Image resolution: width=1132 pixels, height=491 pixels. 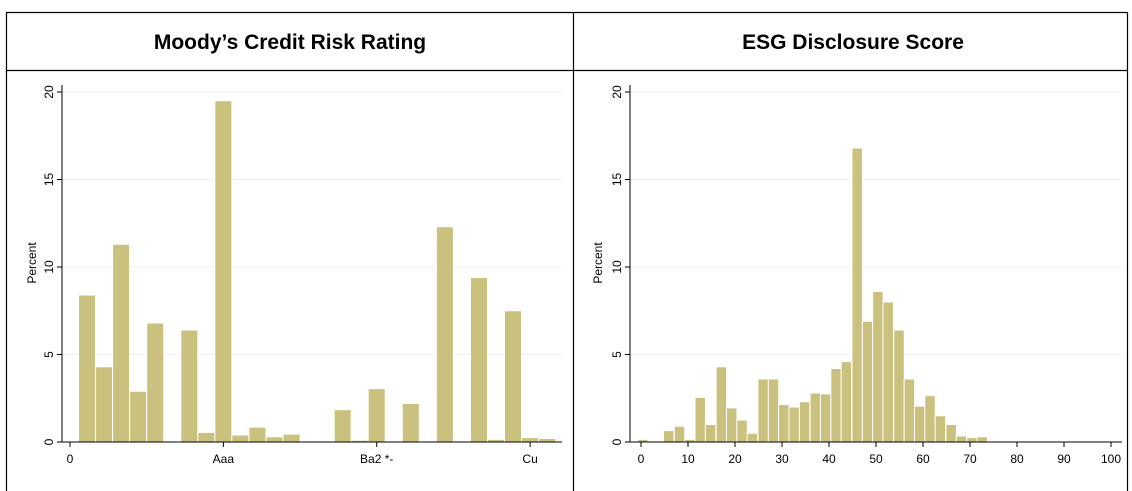 What do you see at coordinates (782, 459) in the screenshot?
I see `x-tick-label: 30` at bounding box center [782, 459].